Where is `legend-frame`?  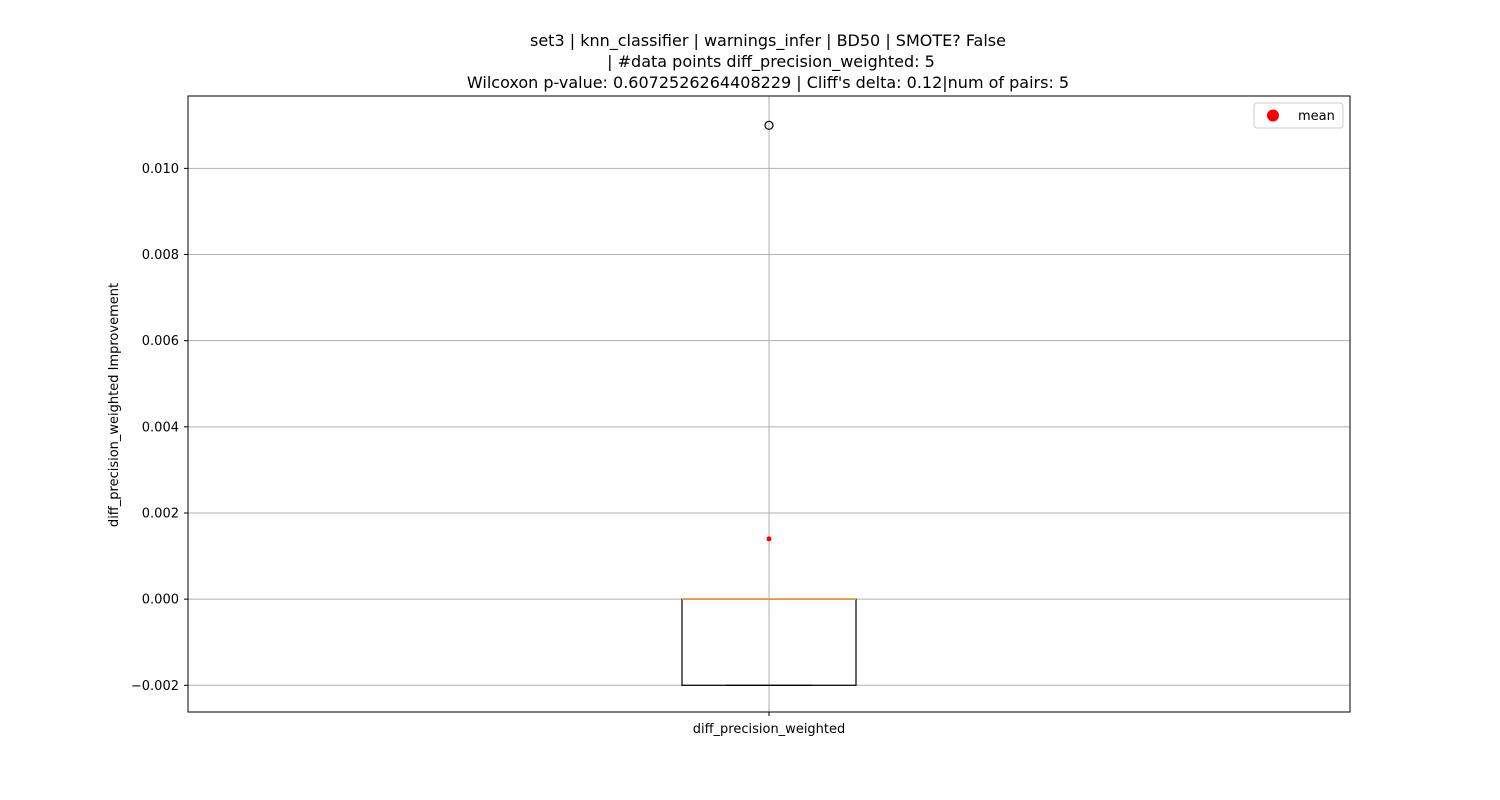 legend-frame is located at coordinates (1298, 115).